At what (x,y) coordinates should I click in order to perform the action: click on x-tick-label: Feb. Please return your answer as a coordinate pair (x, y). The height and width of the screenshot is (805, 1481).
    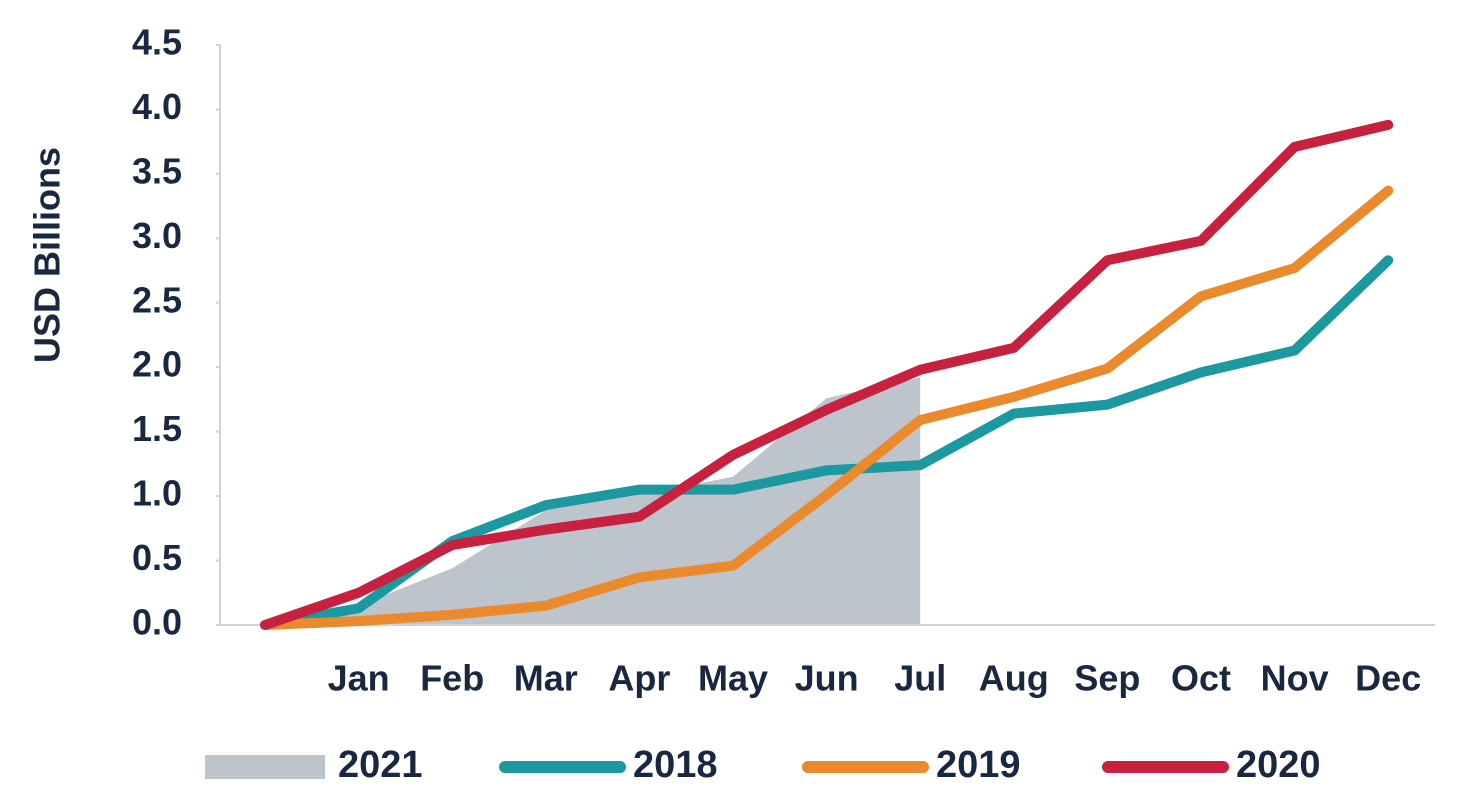
    Looking at the image, I should click on (452, 678).